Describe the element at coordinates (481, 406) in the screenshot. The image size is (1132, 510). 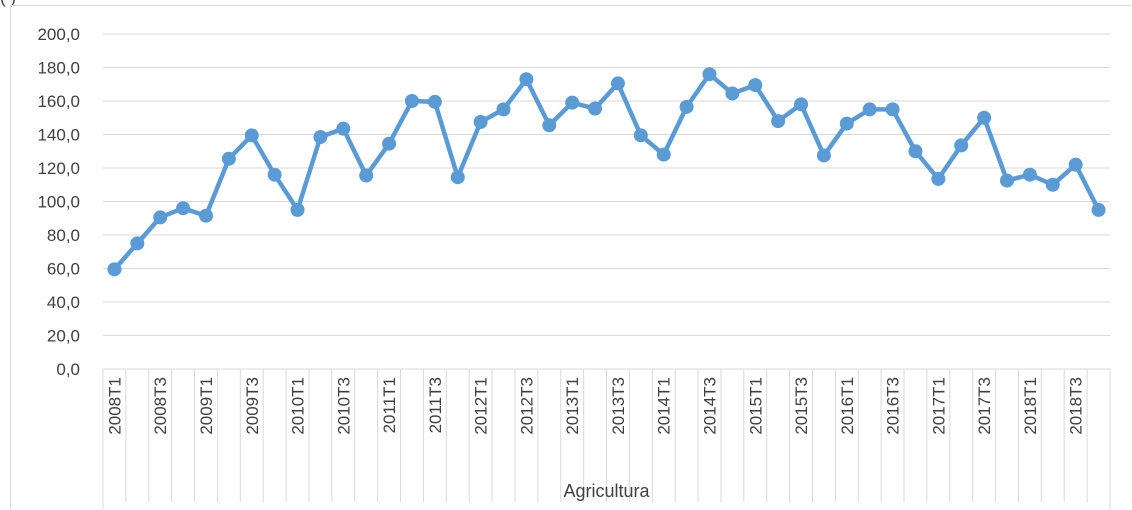
I see `x-tick-label: 2012T1` at that location.